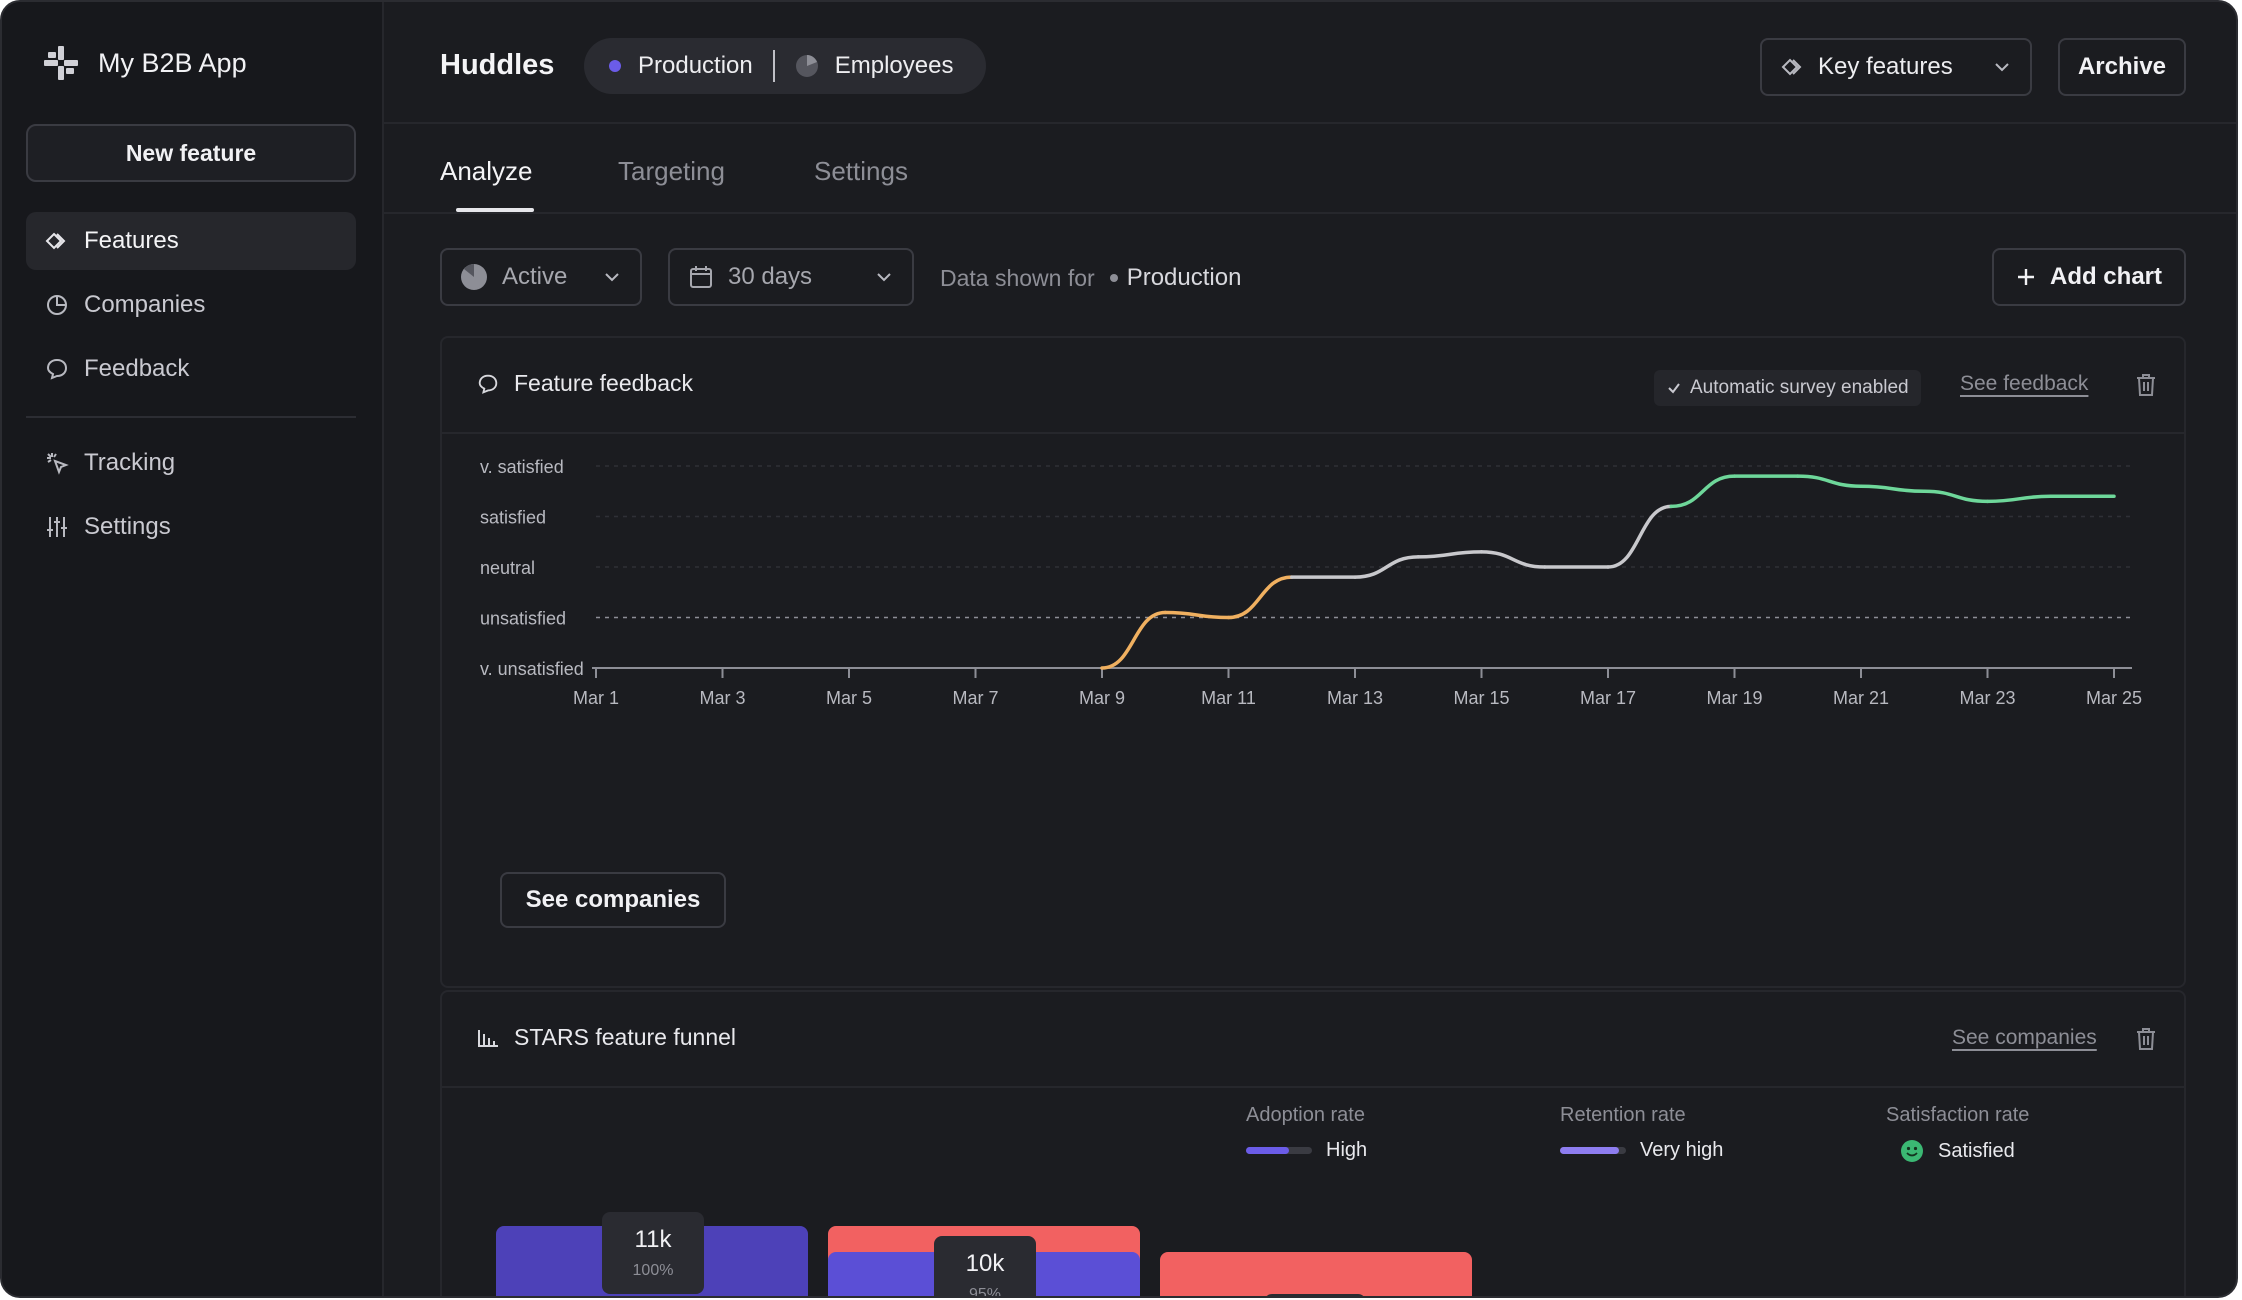  I want to click on status-filter-dropdown: Active, so click(541, 277).